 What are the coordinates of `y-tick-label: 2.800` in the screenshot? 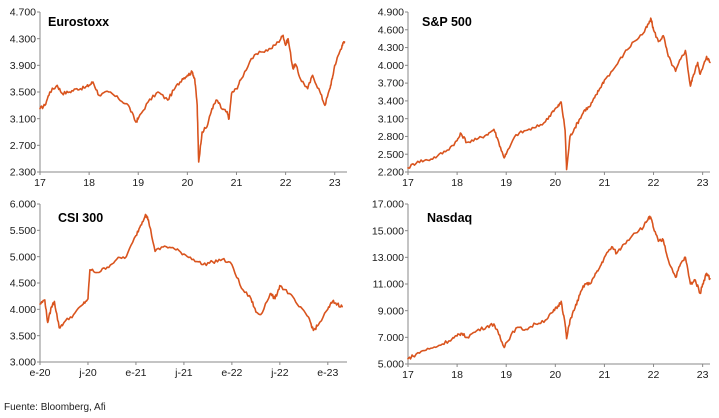 It's located at (391, 137).